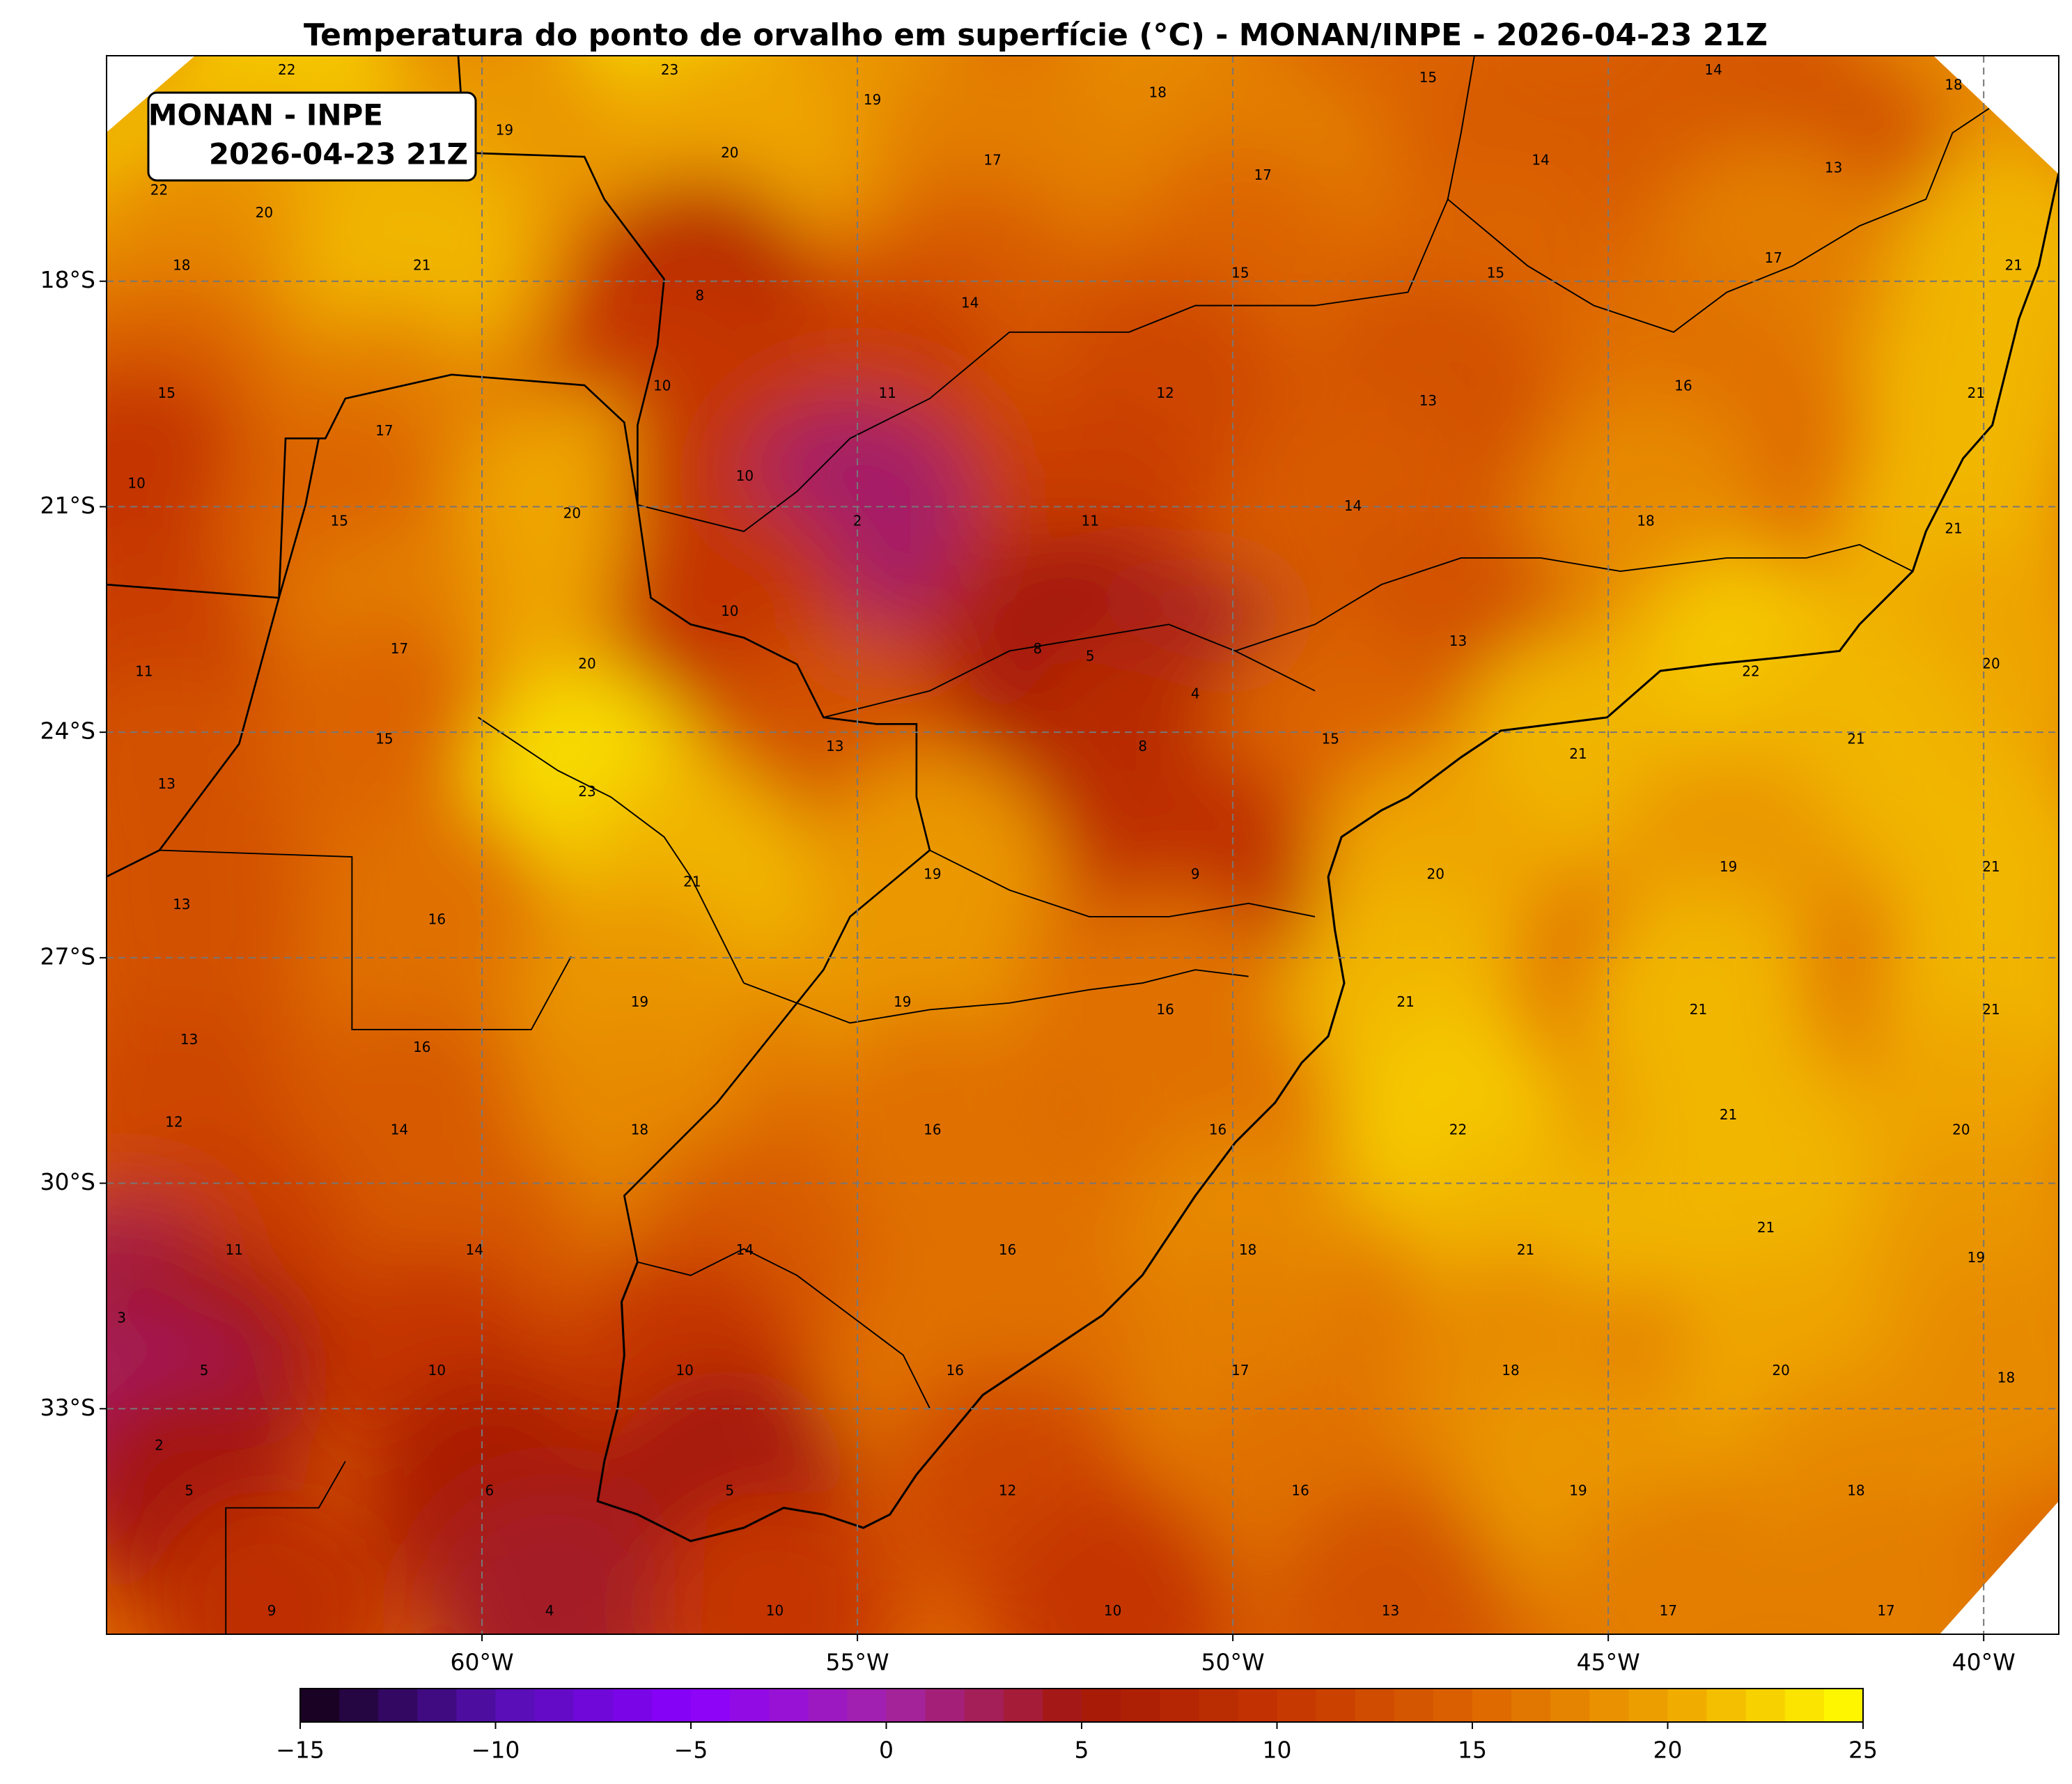 The height and width of the screenshot is (1784, 2072). Describe the element at coordinates (312, 136) in the screenshot. I see `annotation-box` at that location.